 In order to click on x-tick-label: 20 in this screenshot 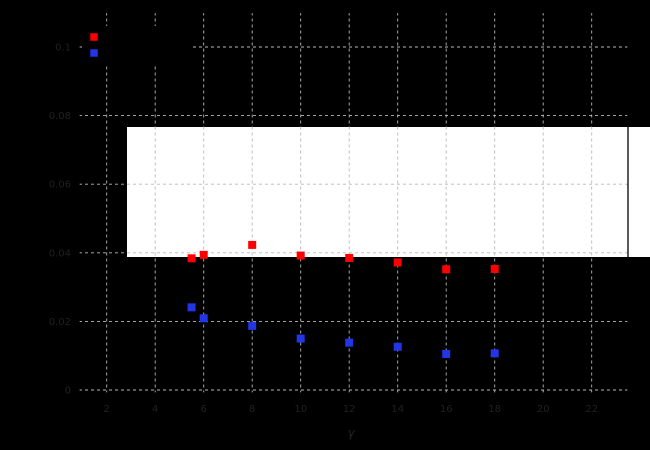, I will do `click(543, 409)`.